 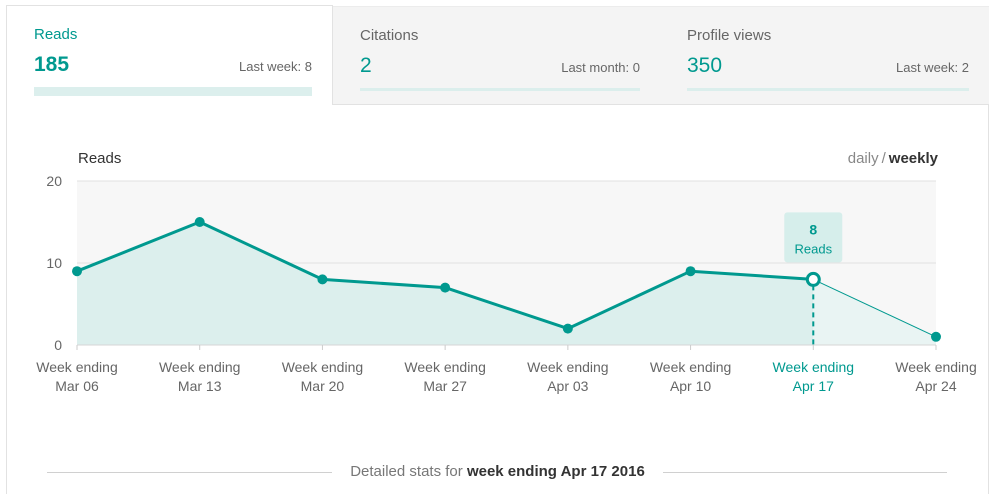 I want to click on tab-sub: Last week: 8, so click(x=275, y=66).